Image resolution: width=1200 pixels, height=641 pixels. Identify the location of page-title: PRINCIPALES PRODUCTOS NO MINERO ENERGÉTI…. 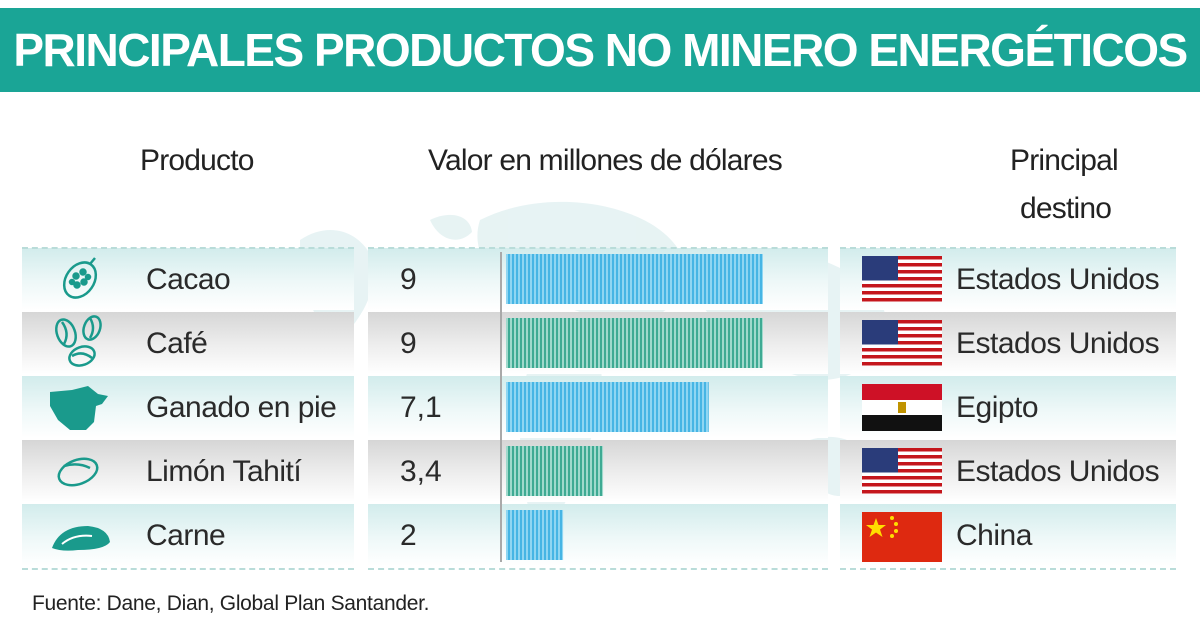
(600, 50).